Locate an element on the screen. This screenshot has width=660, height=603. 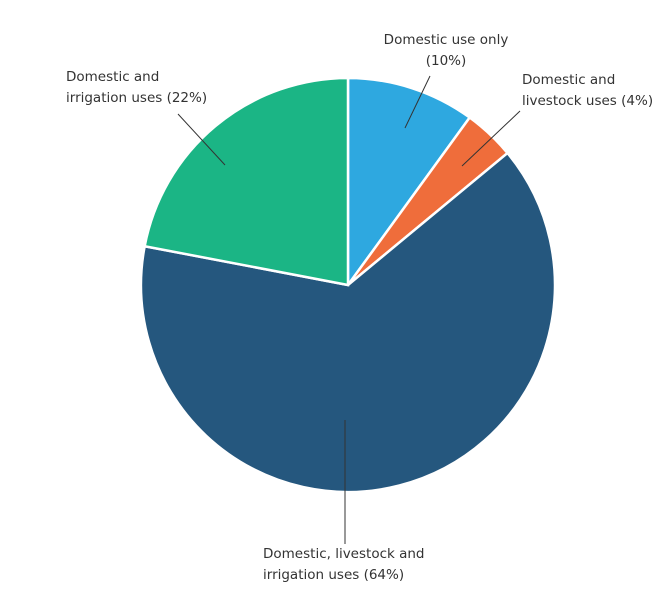
slice-label: Domestic and irrigation uses (22%) is located at coordinates (137, 87).